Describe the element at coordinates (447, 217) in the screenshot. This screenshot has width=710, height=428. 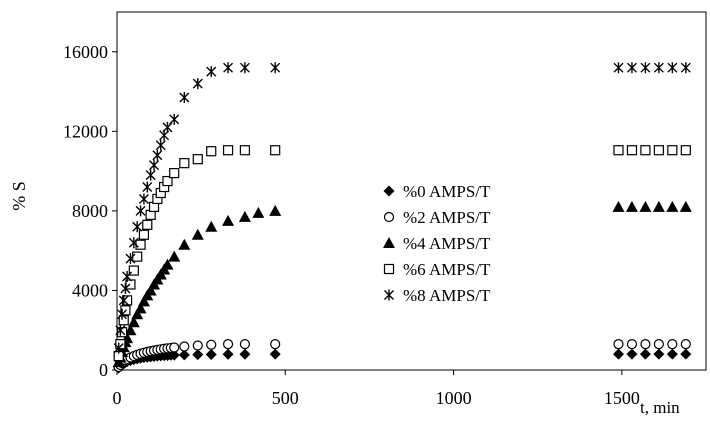
I see `legend-label: %2 AMPS/T` at that location.